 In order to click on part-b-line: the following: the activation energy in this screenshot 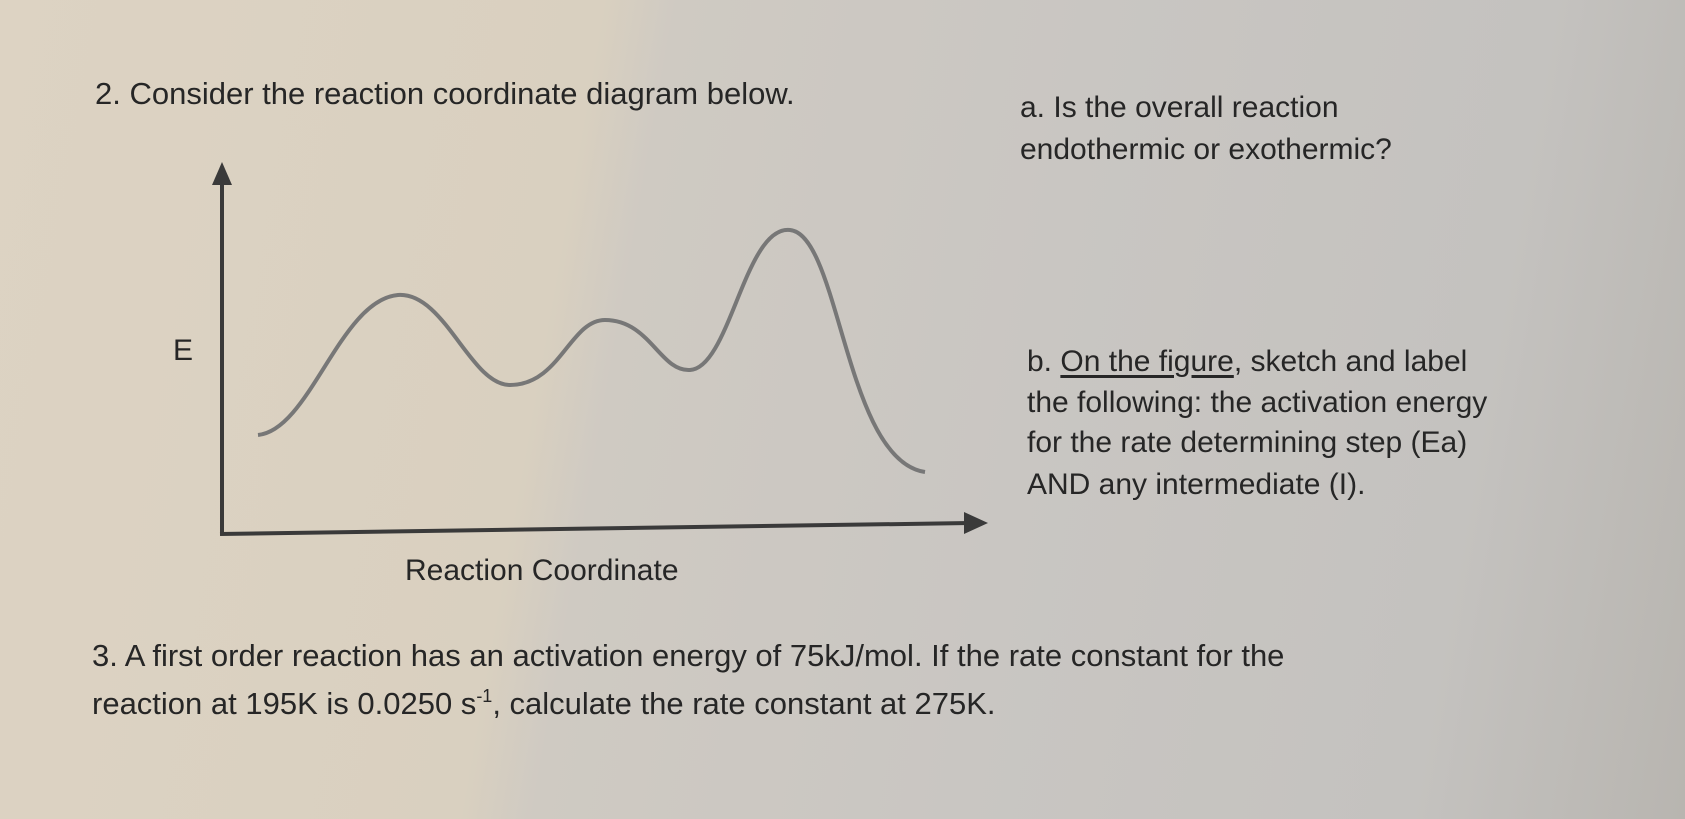, I will do `click(1257, 402)`.